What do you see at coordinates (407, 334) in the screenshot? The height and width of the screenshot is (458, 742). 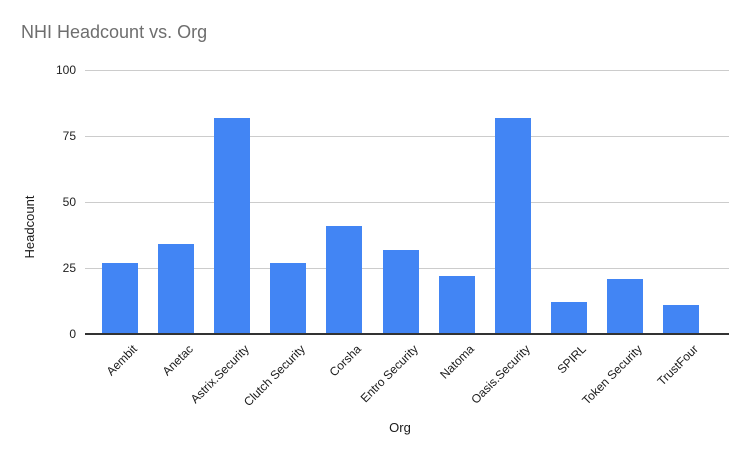 I see `x-axis-line` at bounding box center [407, 334].